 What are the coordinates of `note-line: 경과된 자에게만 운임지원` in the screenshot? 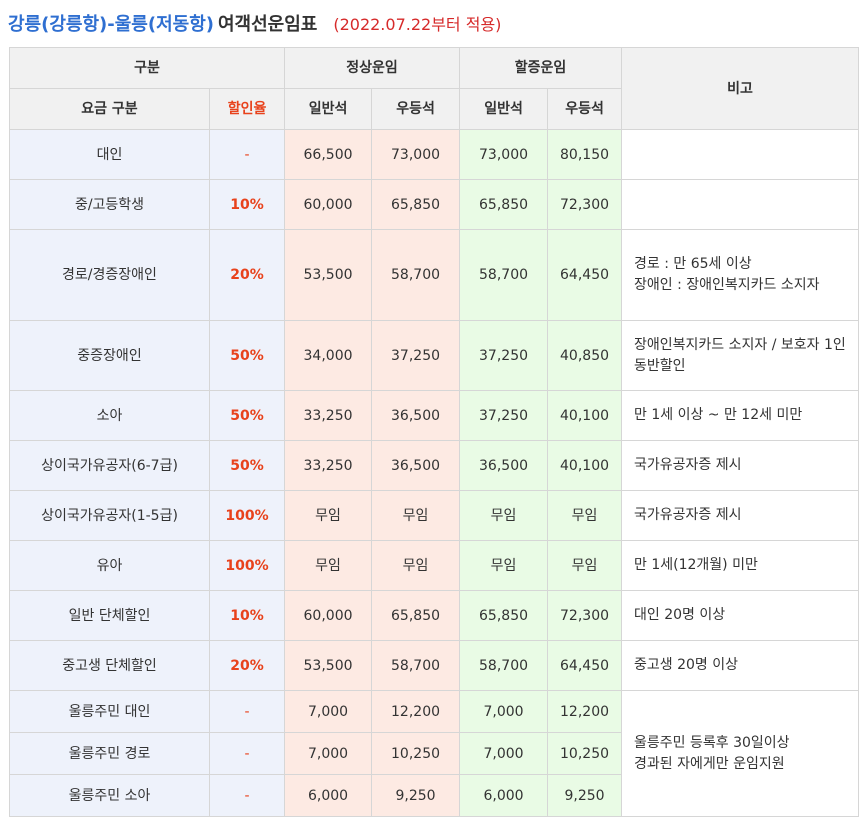 It's located at (709, 763).